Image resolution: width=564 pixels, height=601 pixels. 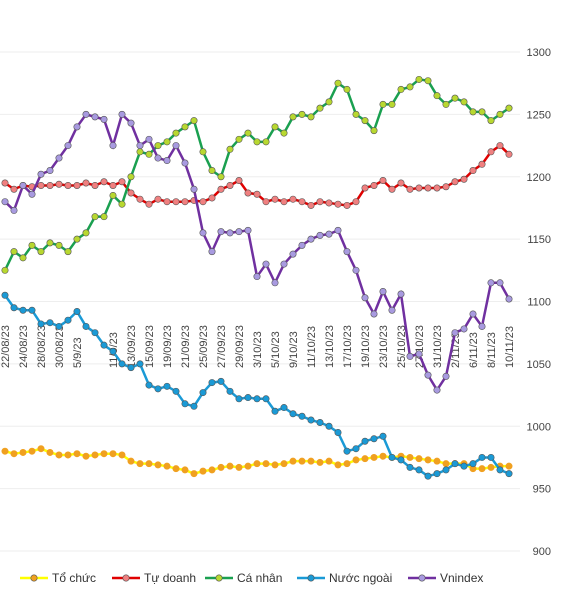 What do you see at coordinates (186, 346) in the screenshot?
I see `x-tick-label: 21/09/23` at bounding box center [186, 346].